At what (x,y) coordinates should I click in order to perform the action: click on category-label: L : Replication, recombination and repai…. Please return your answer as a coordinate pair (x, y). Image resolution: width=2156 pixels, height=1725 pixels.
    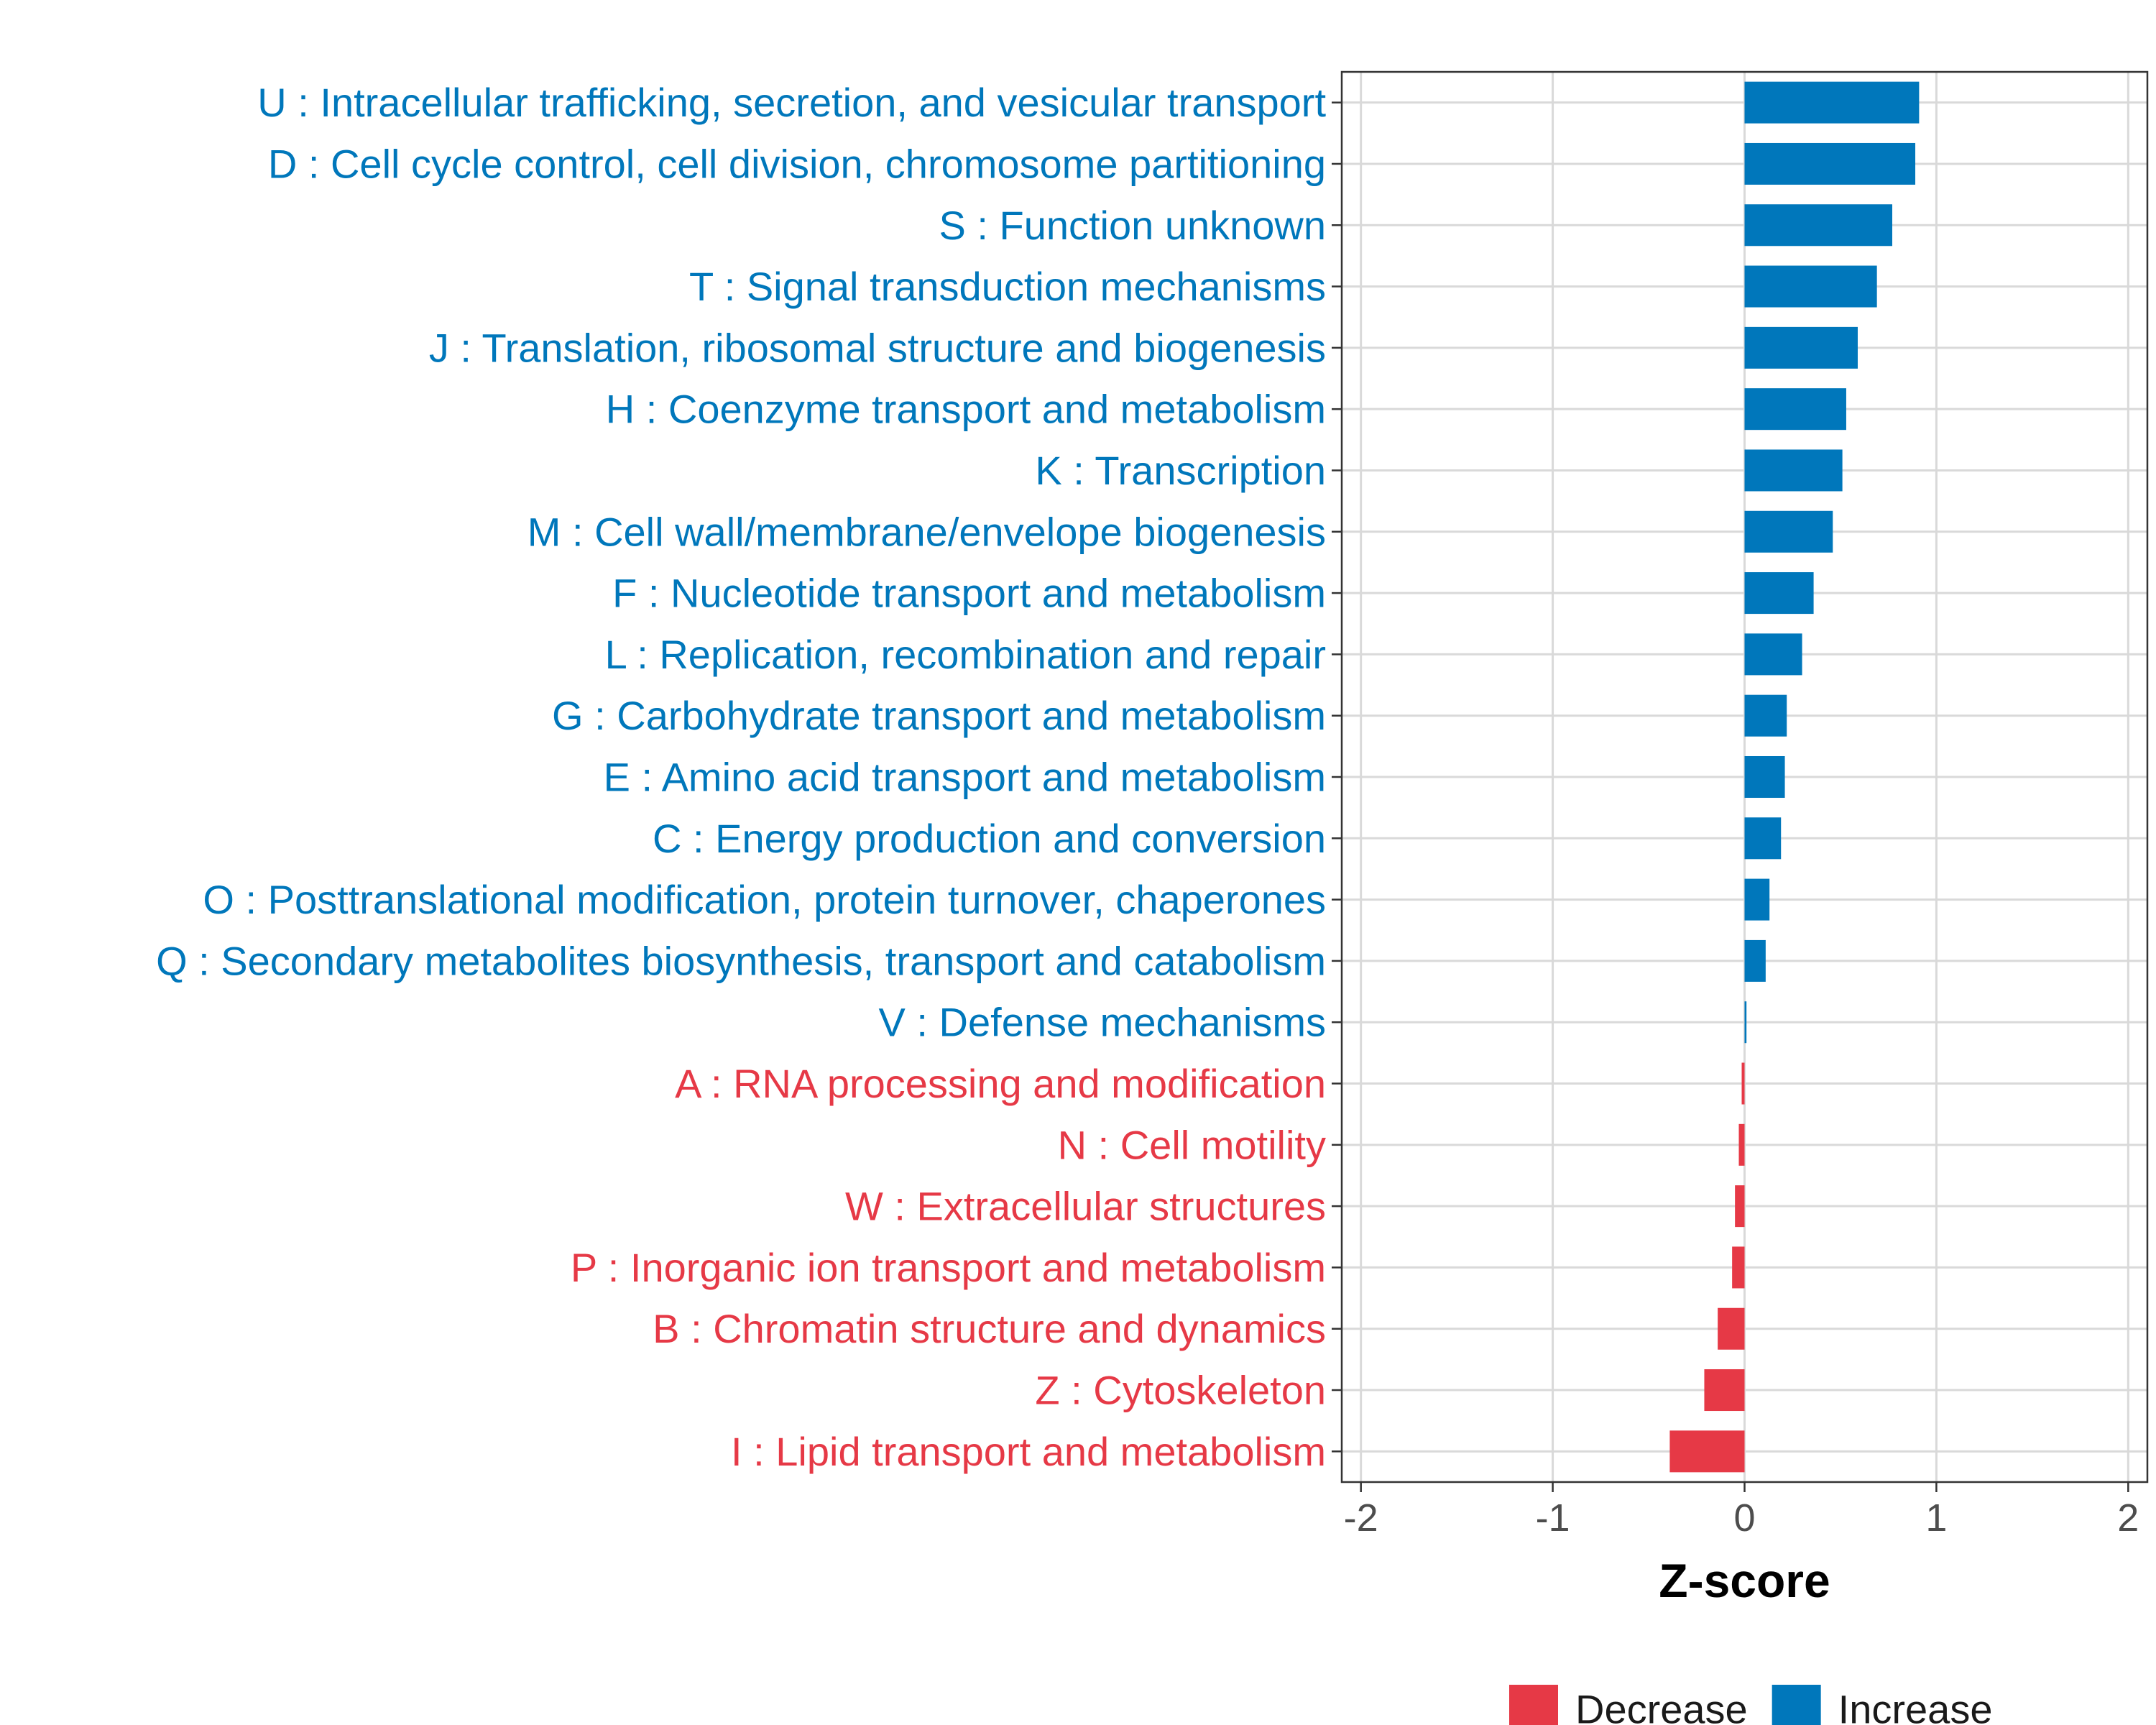
    Looking at the image, I should click on (965, 654).